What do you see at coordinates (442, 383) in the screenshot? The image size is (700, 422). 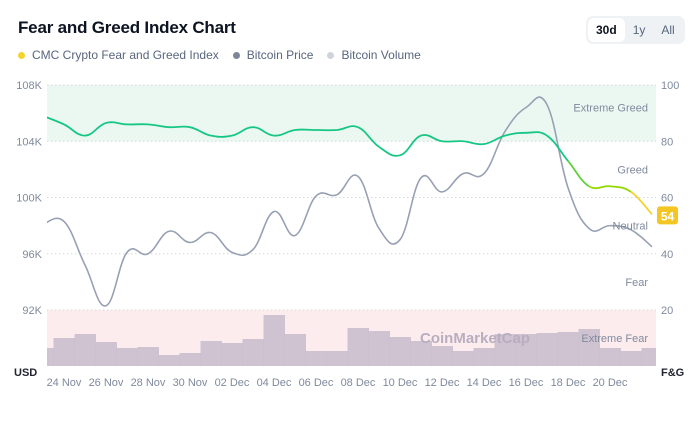 I see `x-axis-tick: 12 Dec` at bounding box center [442, 383].